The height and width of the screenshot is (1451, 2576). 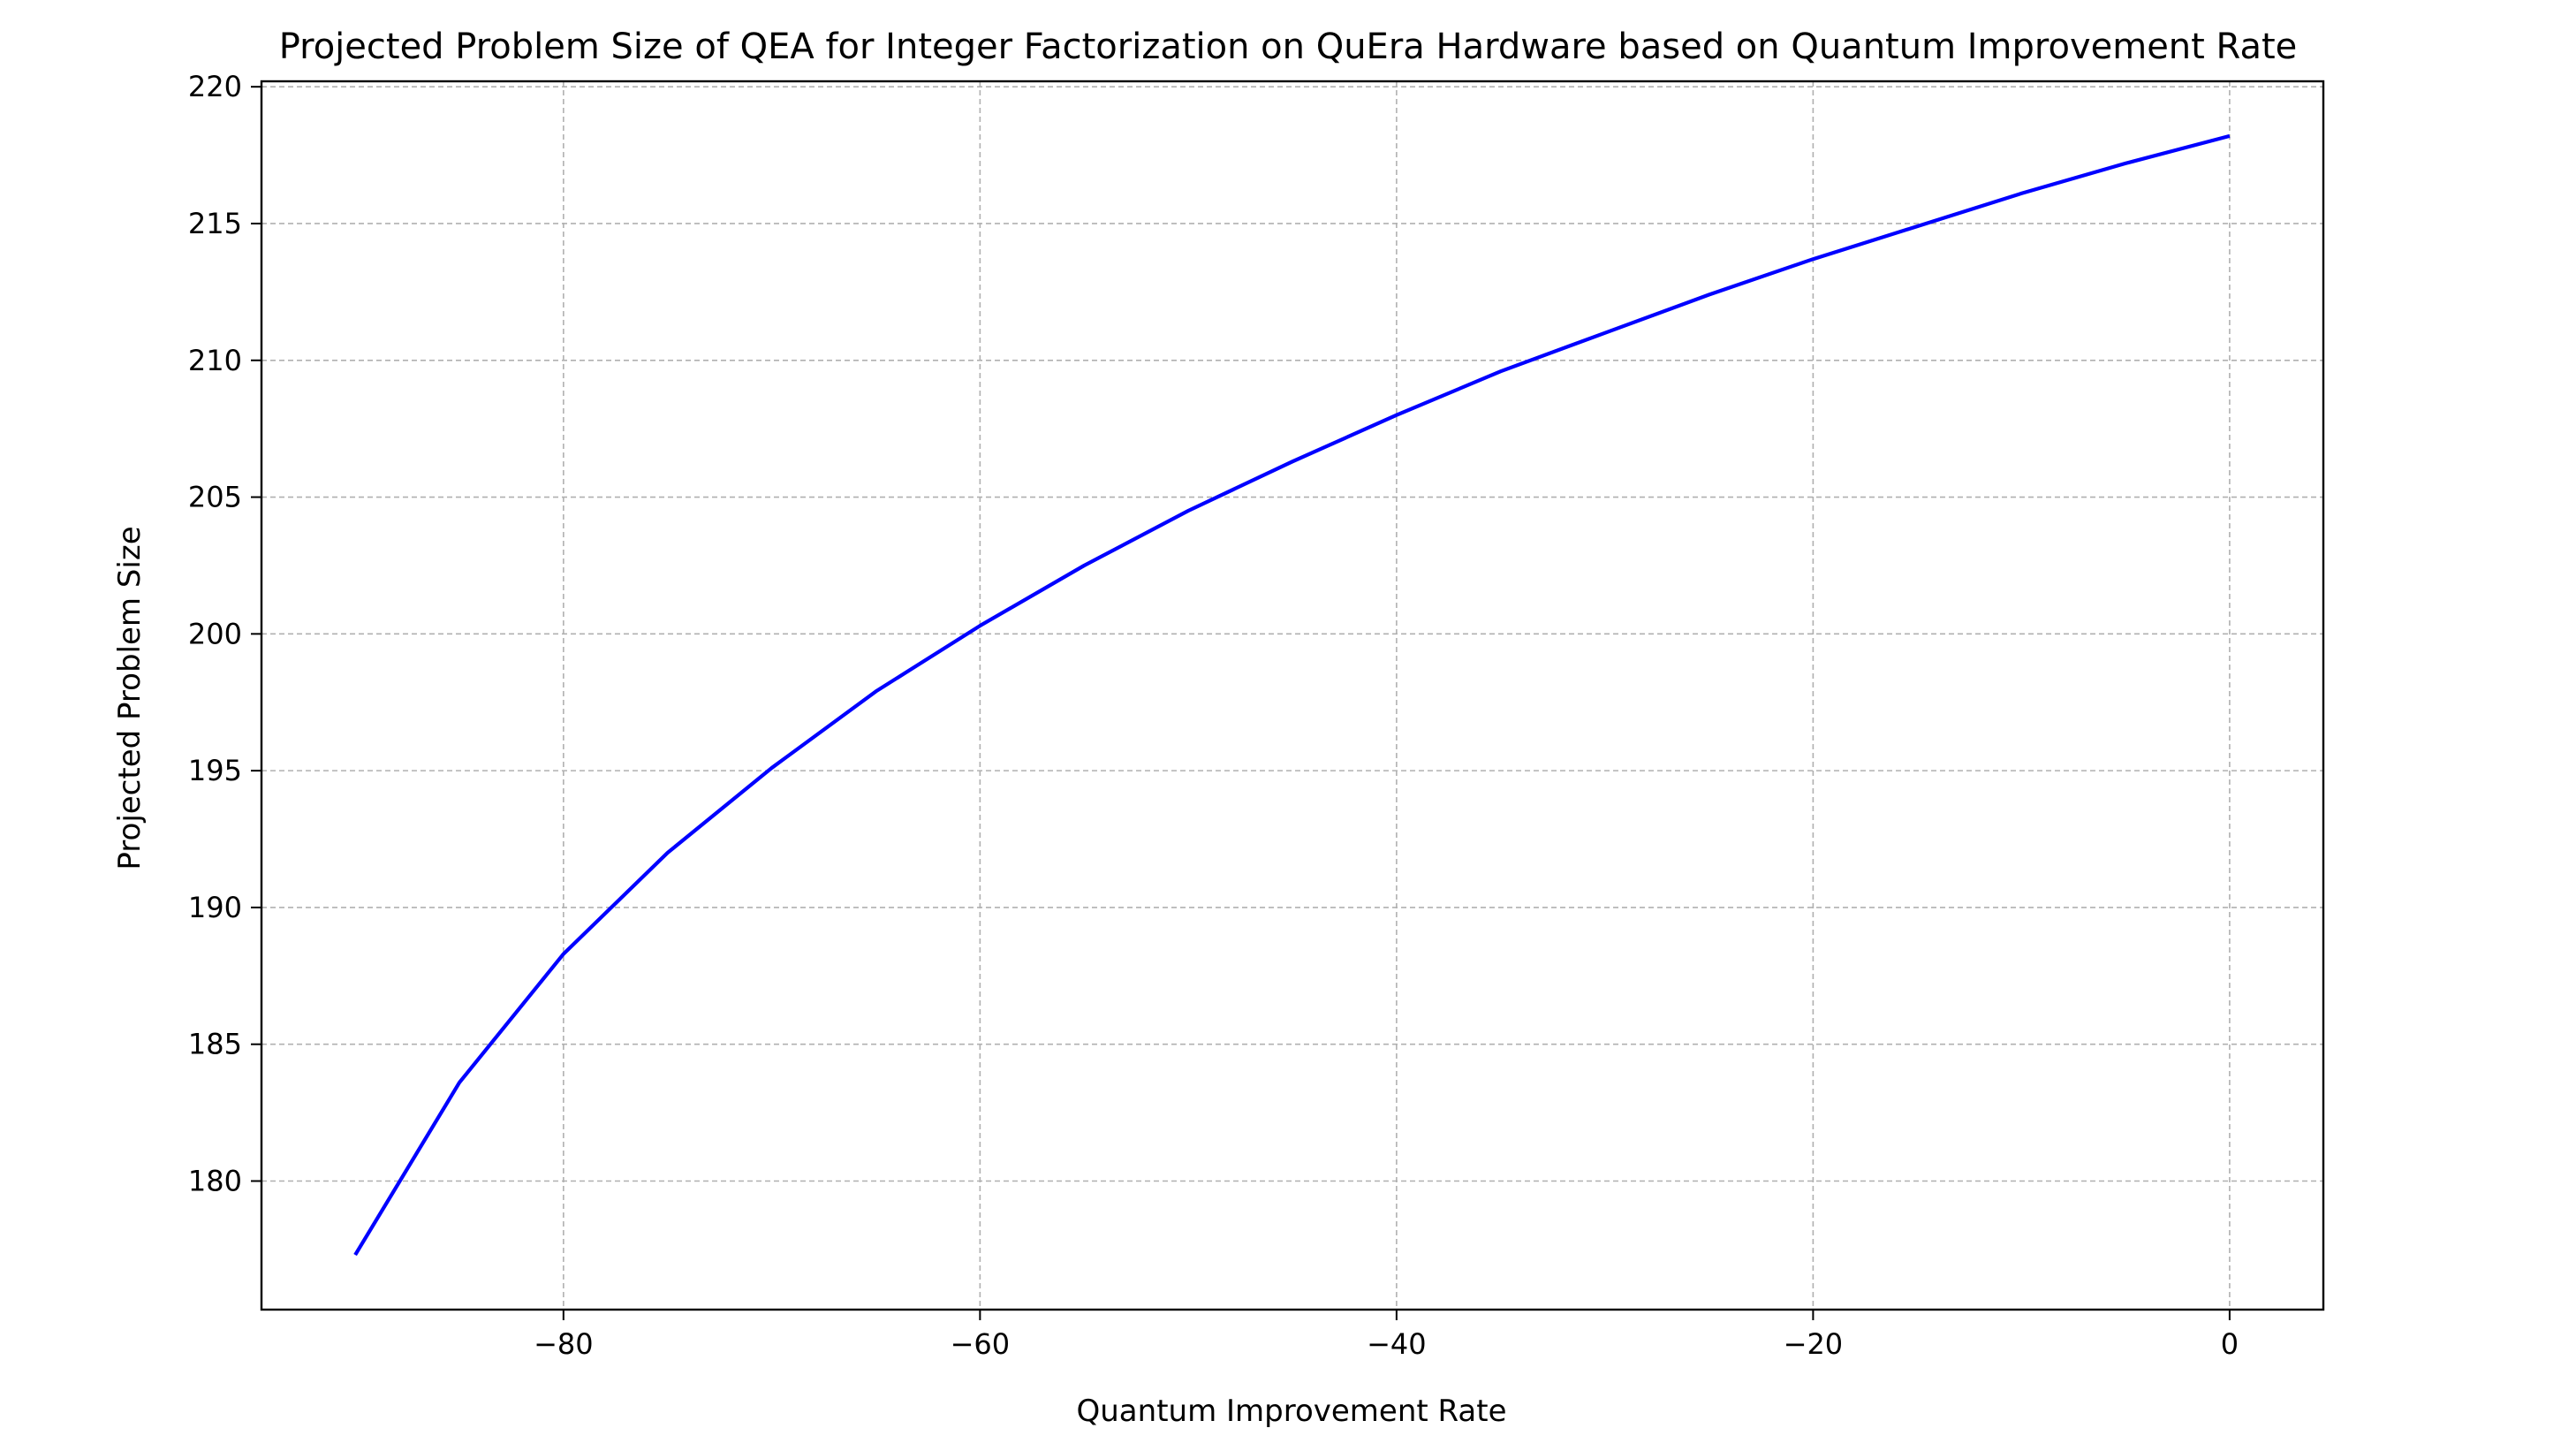 What do you see at coordinates (215, 86) in the screenshot?
I see `y-tick-label: 220` at bounding box center [215, 86].